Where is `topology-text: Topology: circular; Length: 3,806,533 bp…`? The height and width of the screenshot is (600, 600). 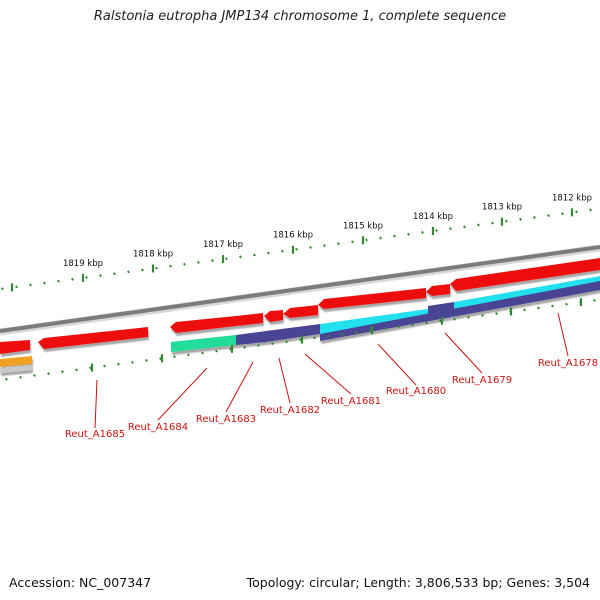 topology-text: Topology: circular; Length: 3,806,533 bp… is located at coordinates (418, 582).